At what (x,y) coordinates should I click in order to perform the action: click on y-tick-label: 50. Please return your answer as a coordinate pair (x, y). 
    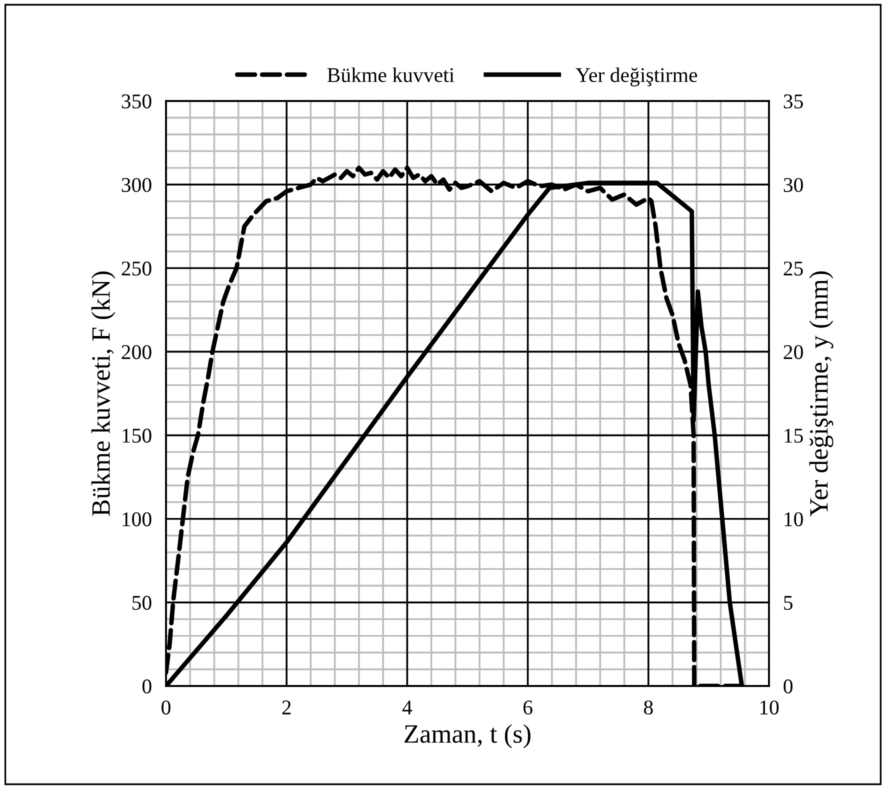
    Looking at the image, I should click on (142, 603).